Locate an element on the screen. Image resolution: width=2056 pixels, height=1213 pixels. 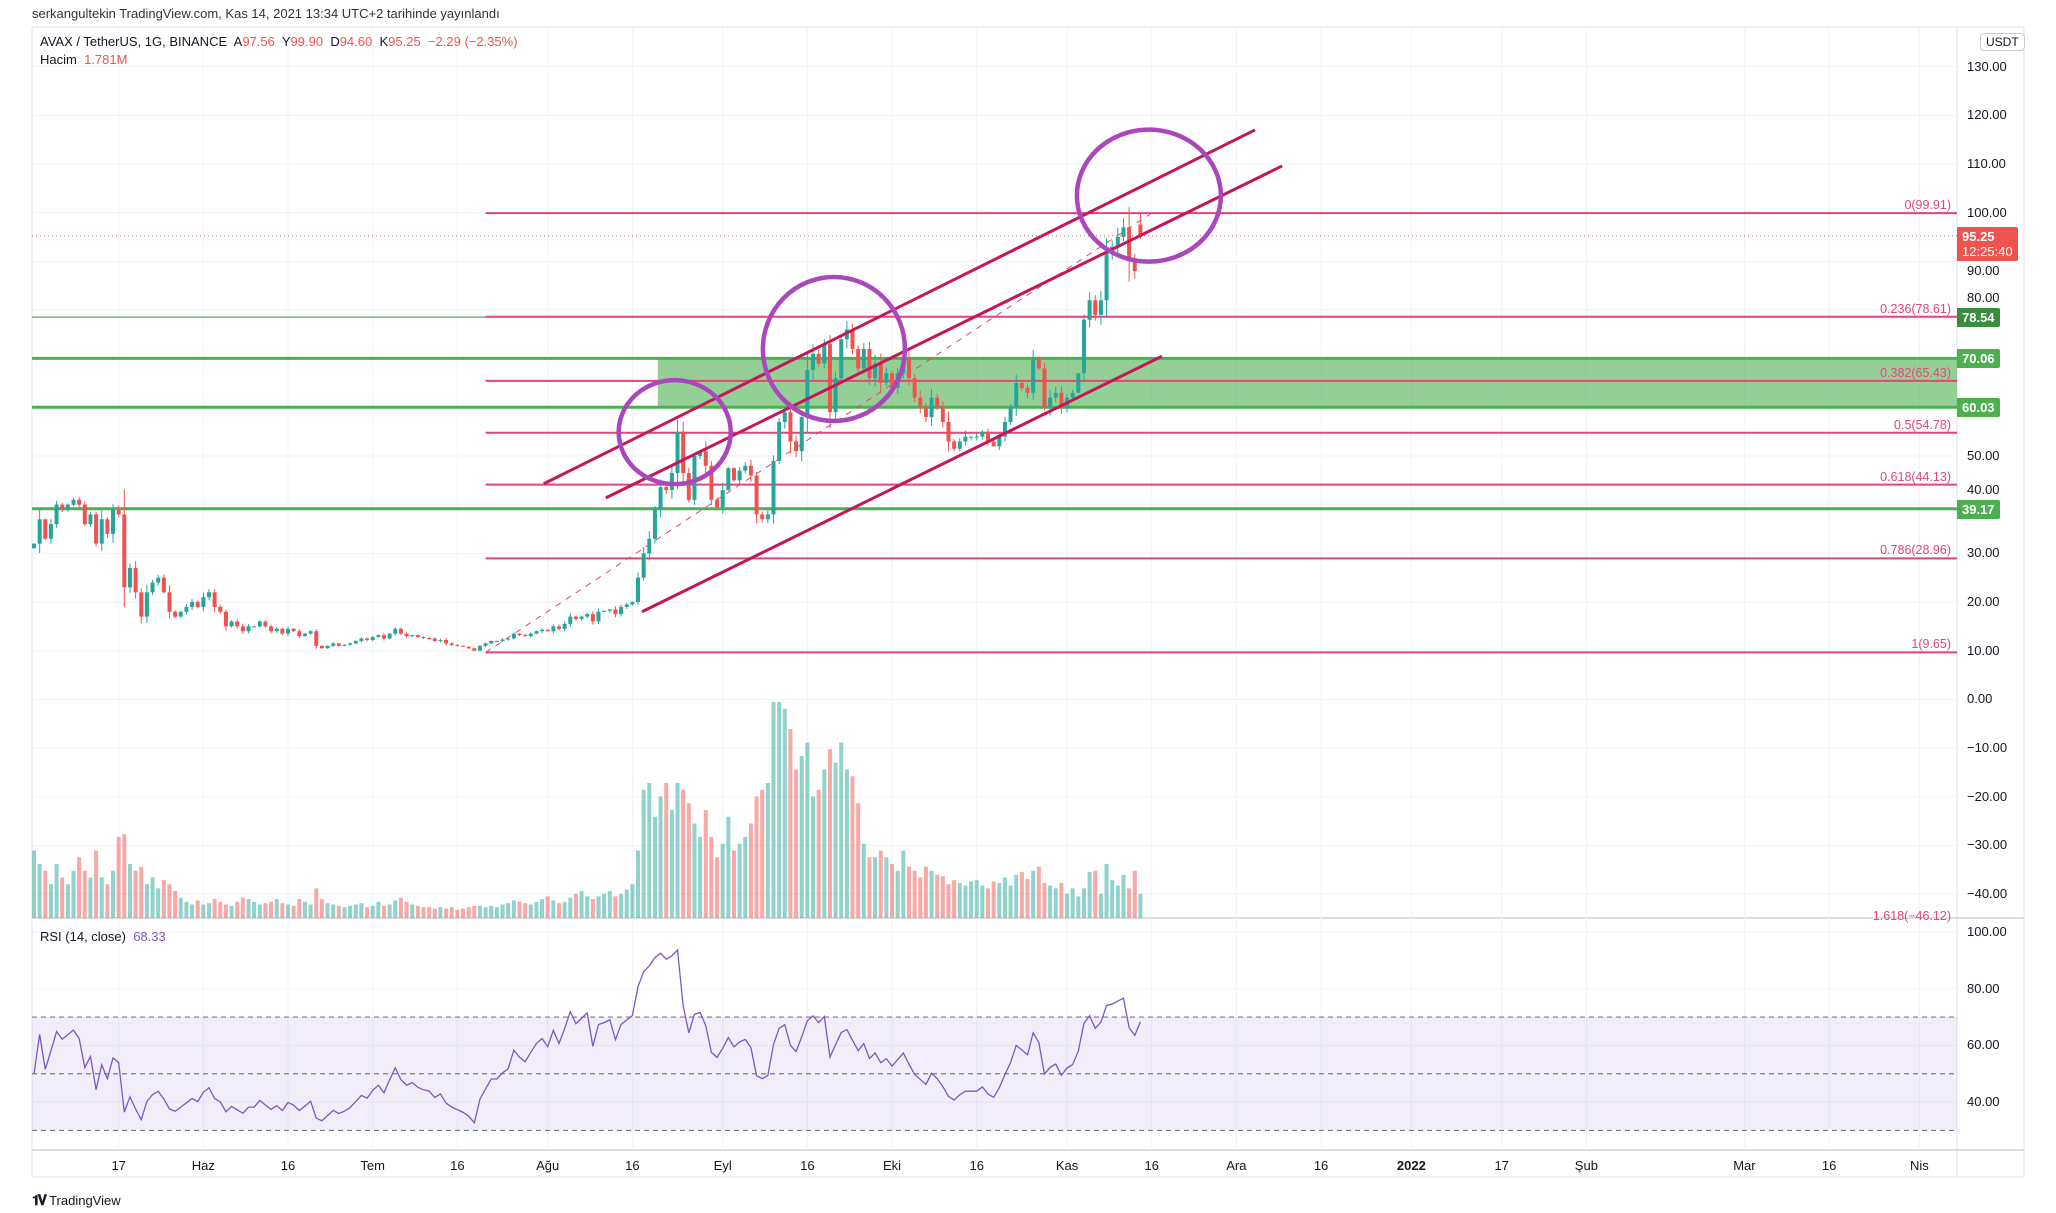
time-axis-label: 16 is located at coordinates (976, 1165).